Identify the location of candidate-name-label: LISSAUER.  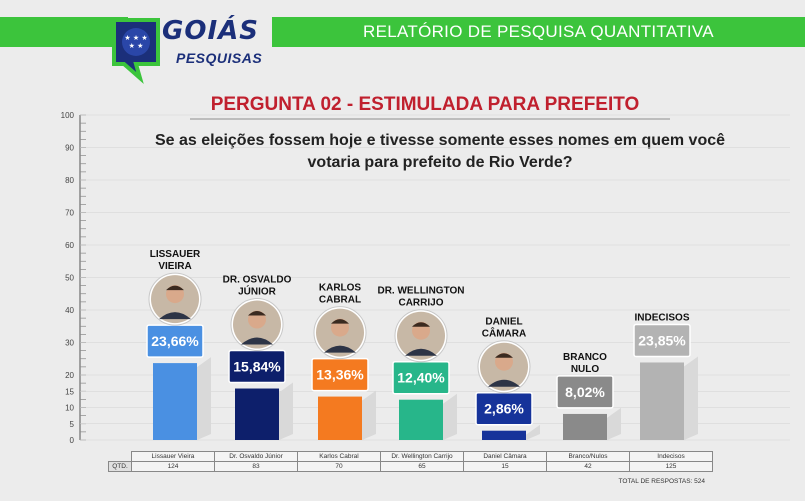
(175, 254).